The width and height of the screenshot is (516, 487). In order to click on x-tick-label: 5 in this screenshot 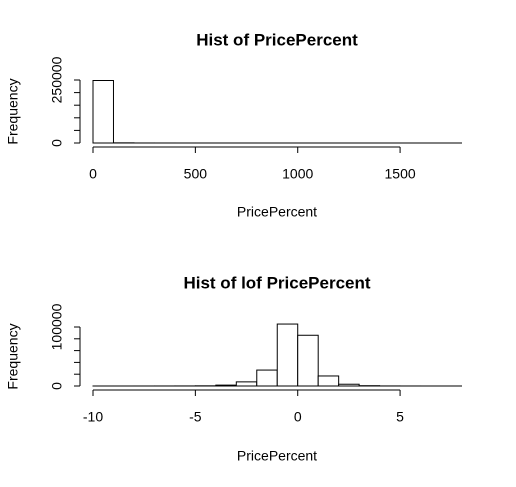, I will do `click(400, 417)`.